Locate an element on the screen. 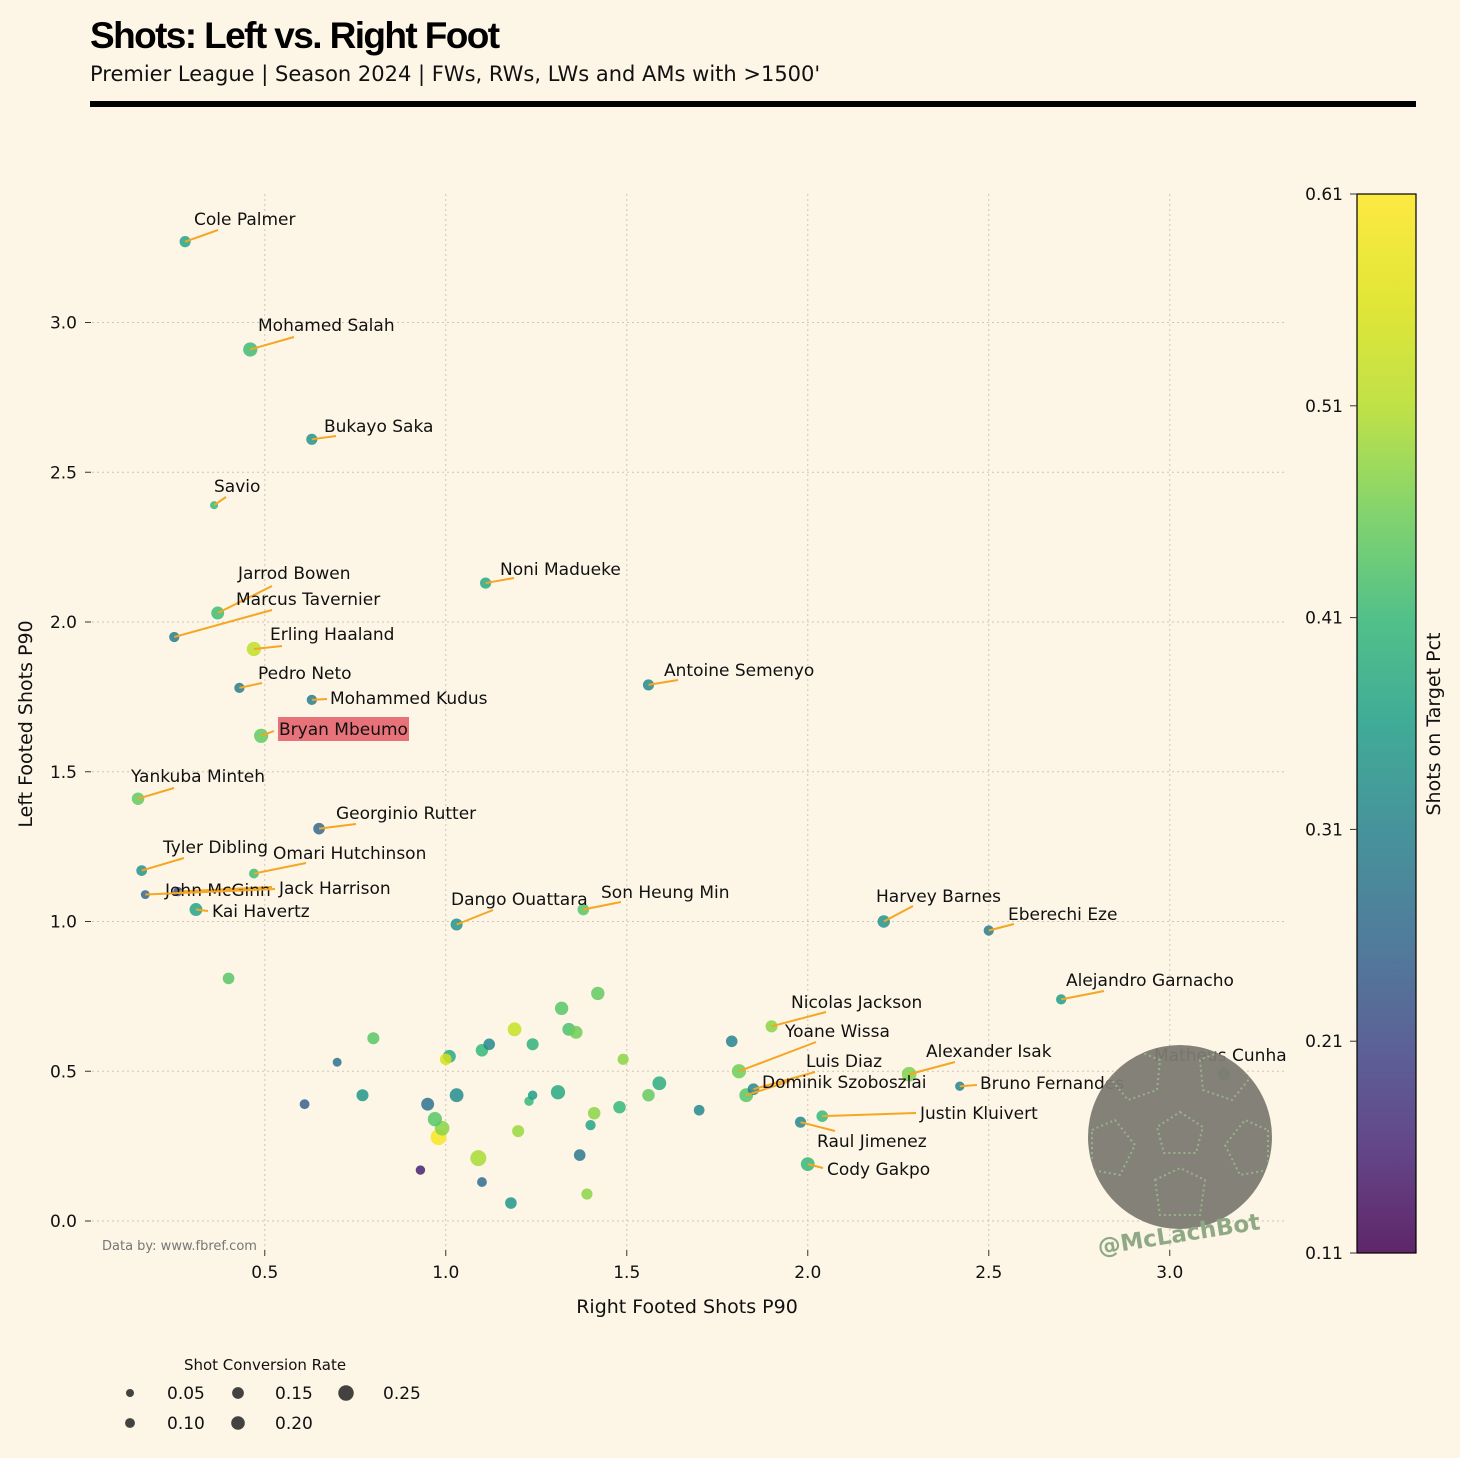  y-tick-label: 3.0 is located at coordinates (63, 324).